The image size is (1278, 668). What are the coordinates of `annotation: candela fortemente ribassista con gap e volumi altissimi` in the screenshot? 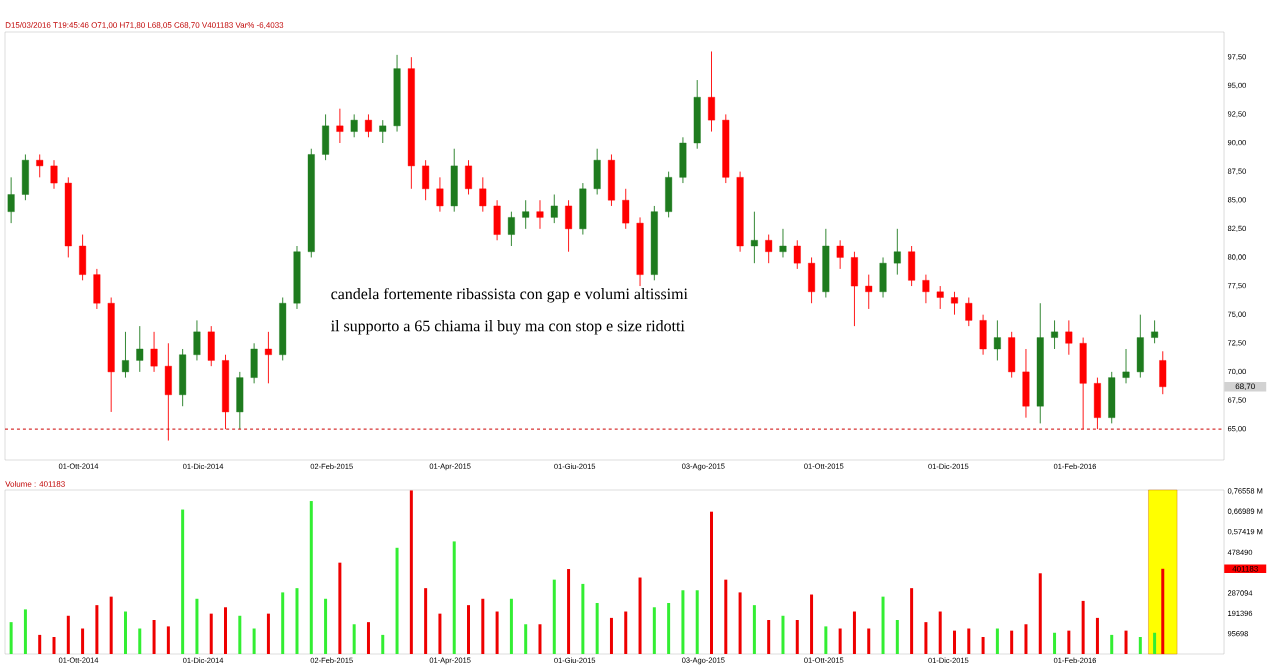 It's located at (509, 295).